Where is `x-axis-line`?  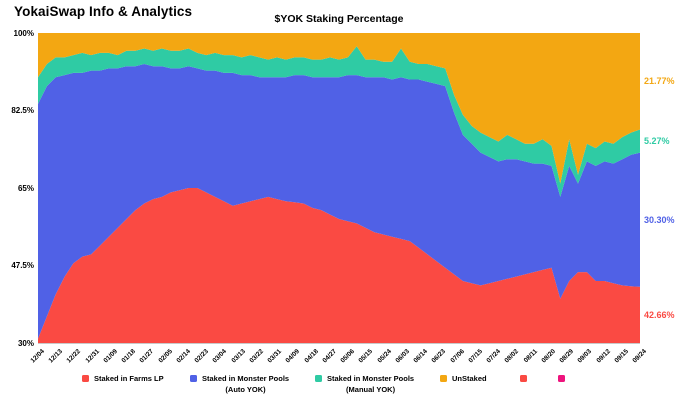 x-axis-line is located at coordinates (339, 343).